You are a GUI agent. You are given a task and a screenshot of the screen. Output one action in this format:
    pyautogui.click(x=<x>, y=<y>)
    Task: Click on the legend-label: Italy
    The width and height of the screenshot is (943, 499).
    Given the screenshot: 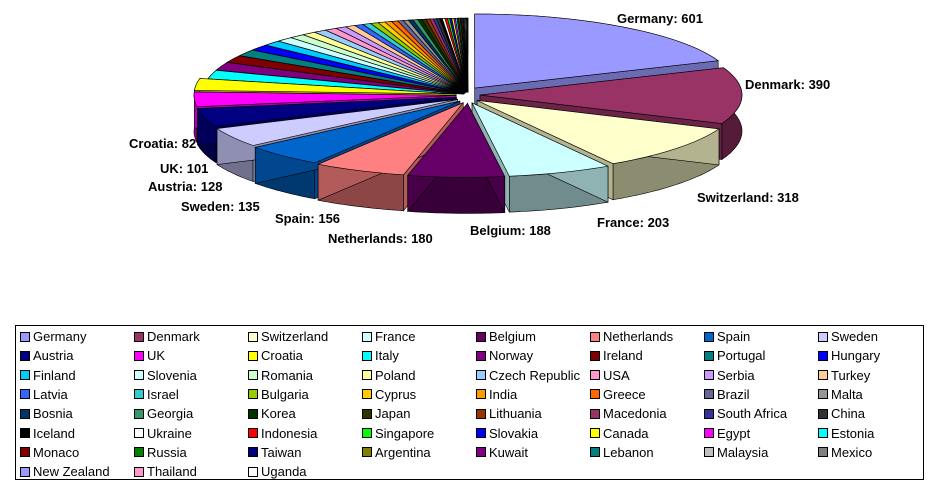 What is the action you would take?
    pyautogui.click(x=387, y=356)
    